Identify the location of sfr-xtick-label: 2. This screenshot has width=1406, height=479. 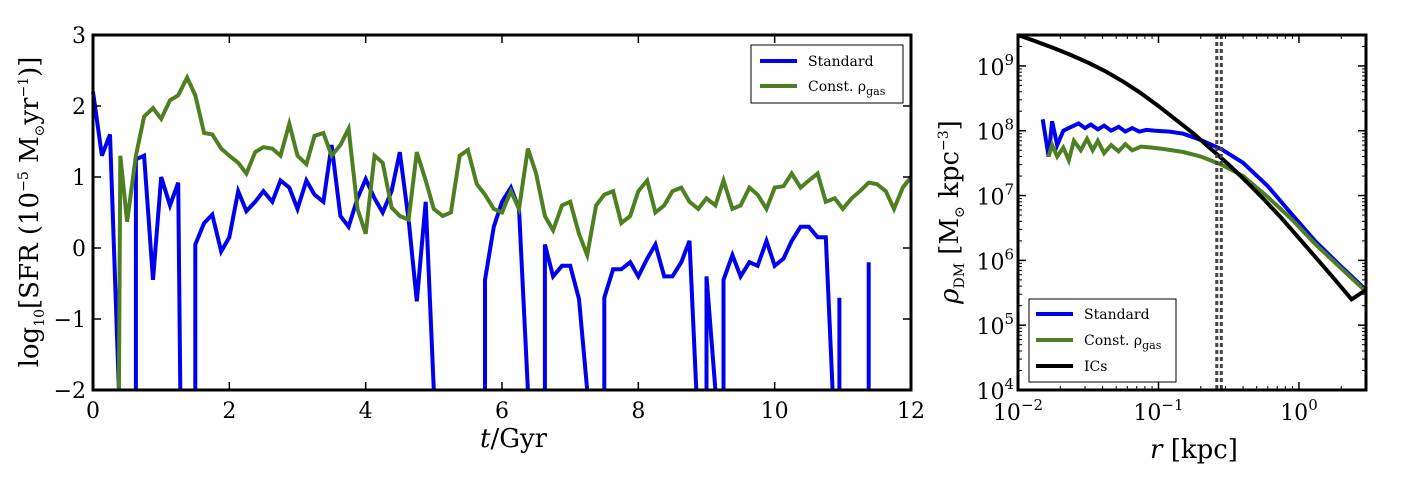
(229, 411).